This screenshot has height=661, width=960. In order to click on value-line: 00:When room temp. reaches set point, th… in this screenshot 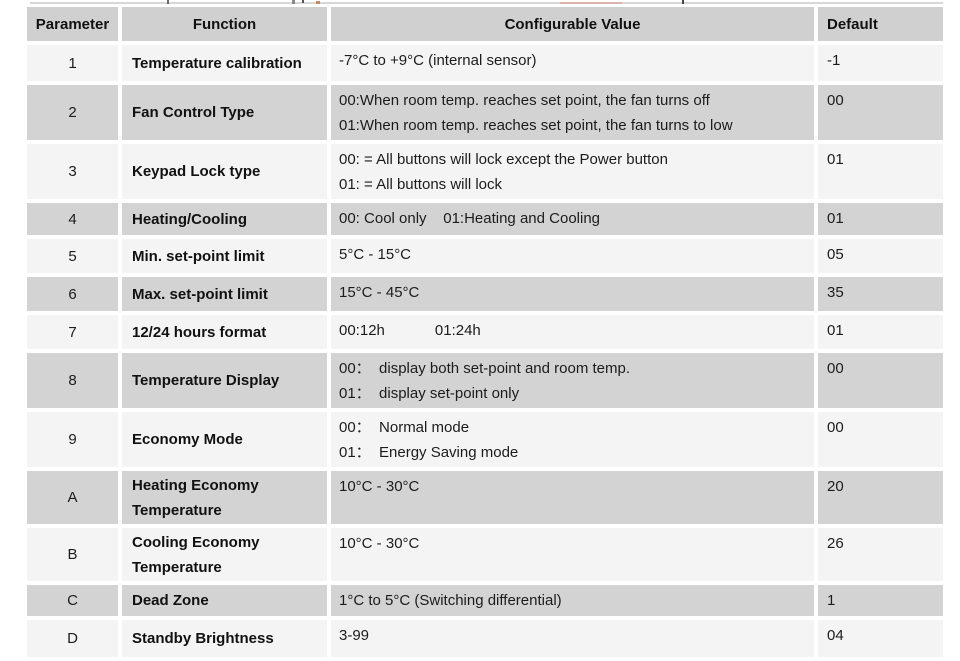, I will do `click(524, 100)`.